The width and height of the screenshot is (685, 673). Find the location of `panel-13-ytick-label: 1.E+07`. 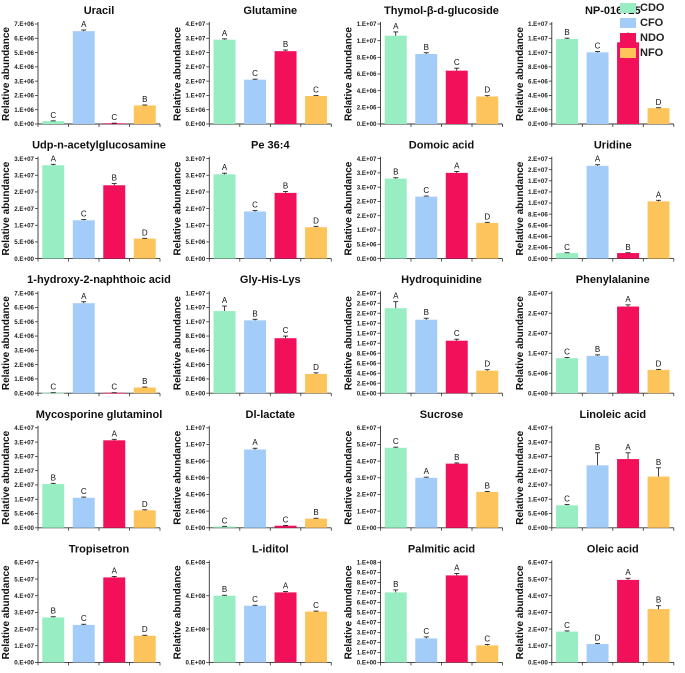

panel-13-ytick-label: 1.E+07 is located at coordinates (24, 499).